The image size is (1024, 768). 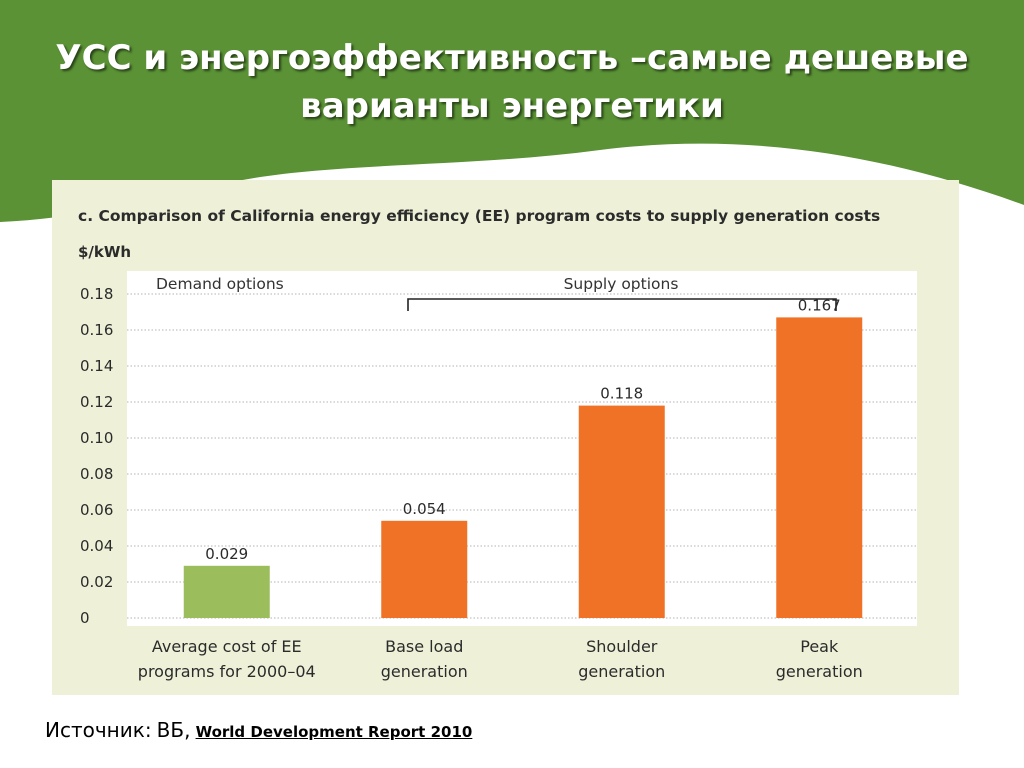 What do you see at coordinates (104, 252) in the screenshot?
I see `y-axis-label: $/kWh` at bounding box center [104, 252].